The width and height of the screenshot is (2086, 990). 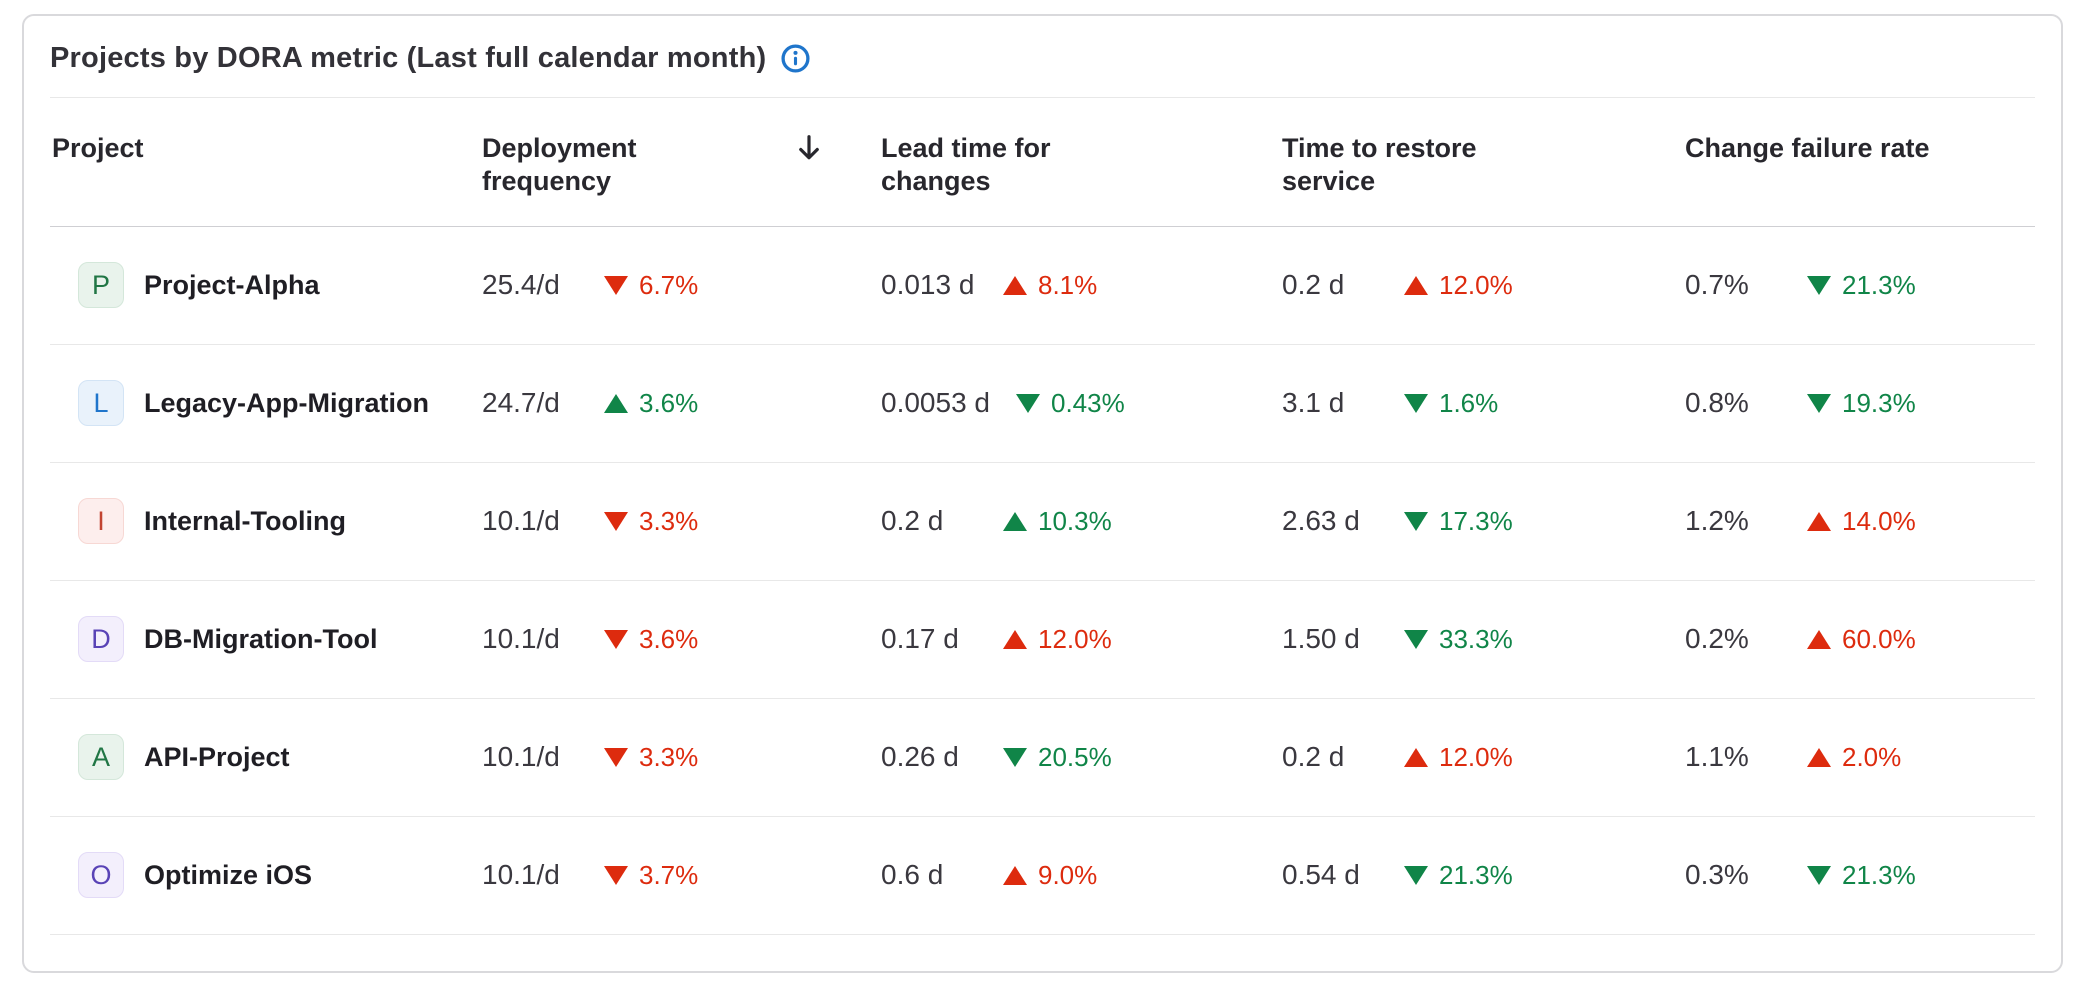 What do you see at coordinates (1879, 638) in the screenshot?
I see `trend-delta: 60.0%` at bounding box center [1879, 638].